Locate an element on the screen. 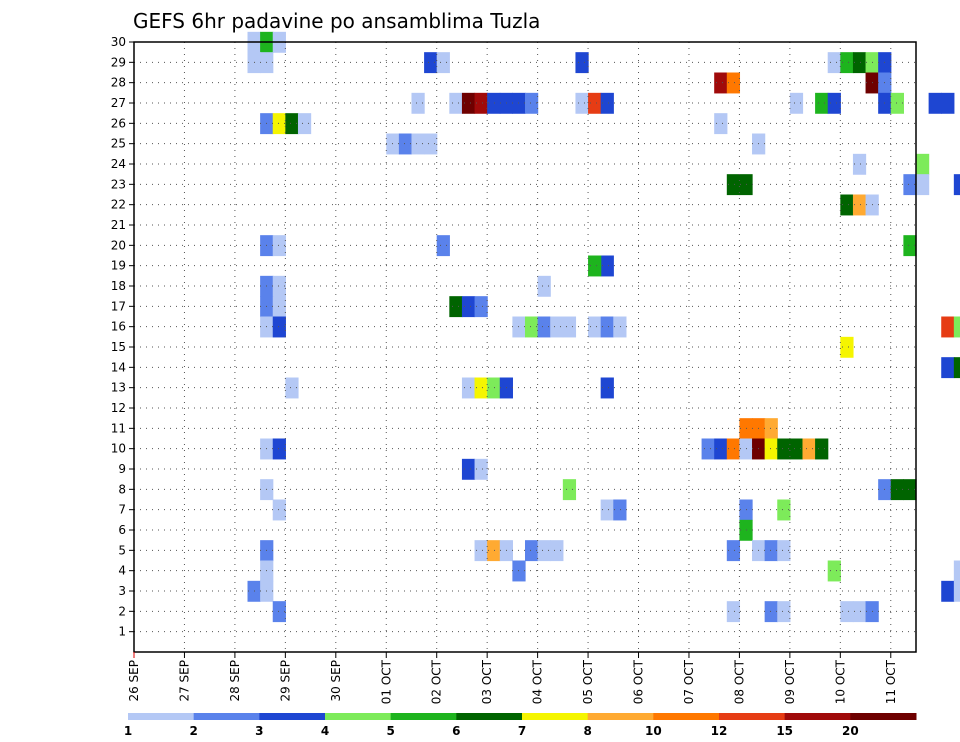 This screenshot has height=742, width=960. y-tick-label: 14 is located at coordinates (118, 367).